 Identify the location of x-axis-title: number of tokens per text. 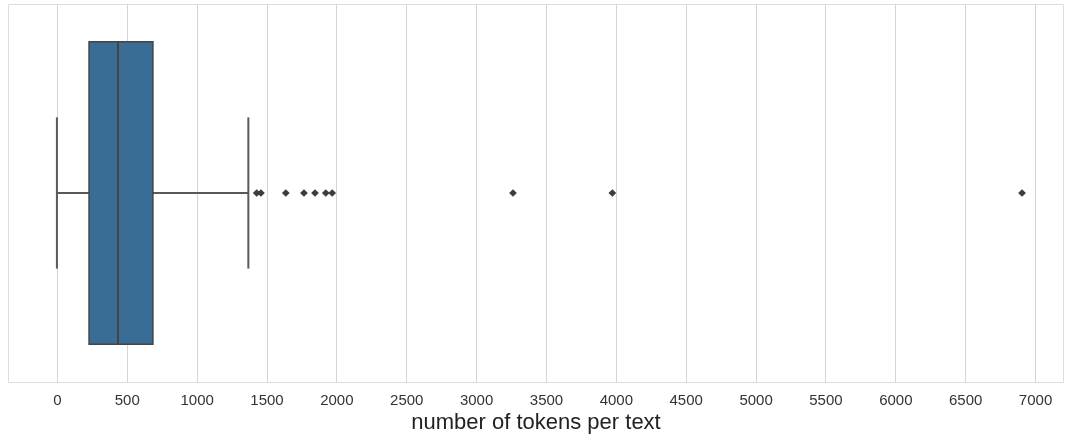
(536, 421).